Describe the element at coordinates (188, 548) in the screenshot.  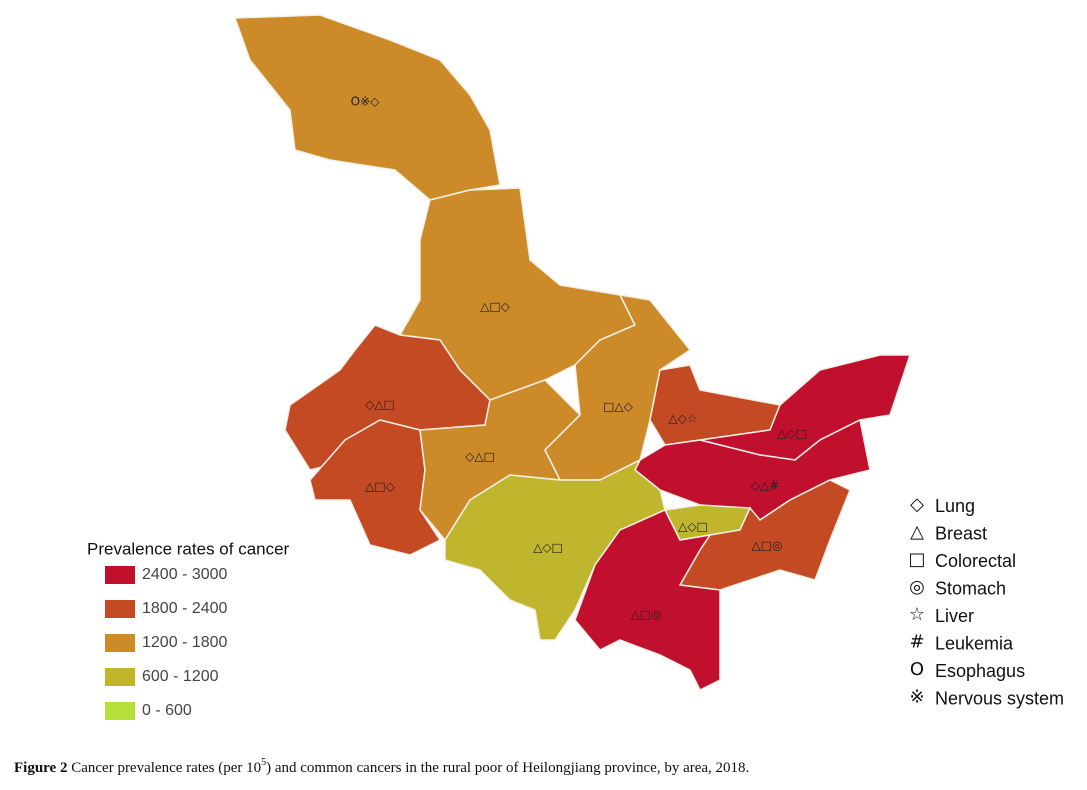
I see `legend-title: Prevalence rates of cancer` at that location.